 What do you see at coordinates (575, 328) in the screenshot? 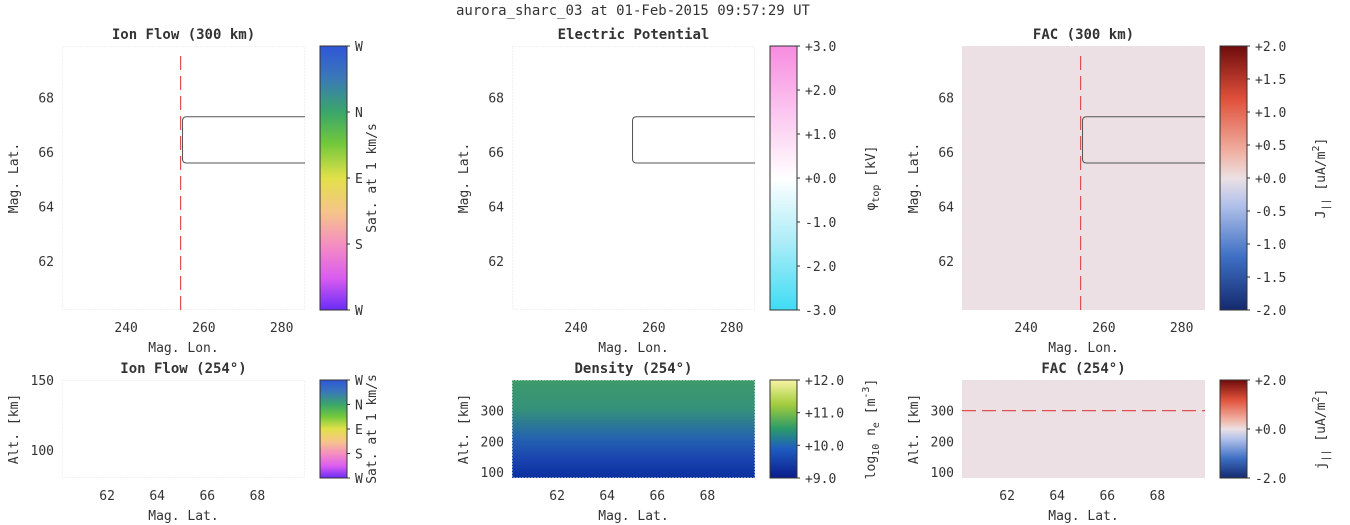
I see `x-tick-label: 240` at bounding box center [575, 328].